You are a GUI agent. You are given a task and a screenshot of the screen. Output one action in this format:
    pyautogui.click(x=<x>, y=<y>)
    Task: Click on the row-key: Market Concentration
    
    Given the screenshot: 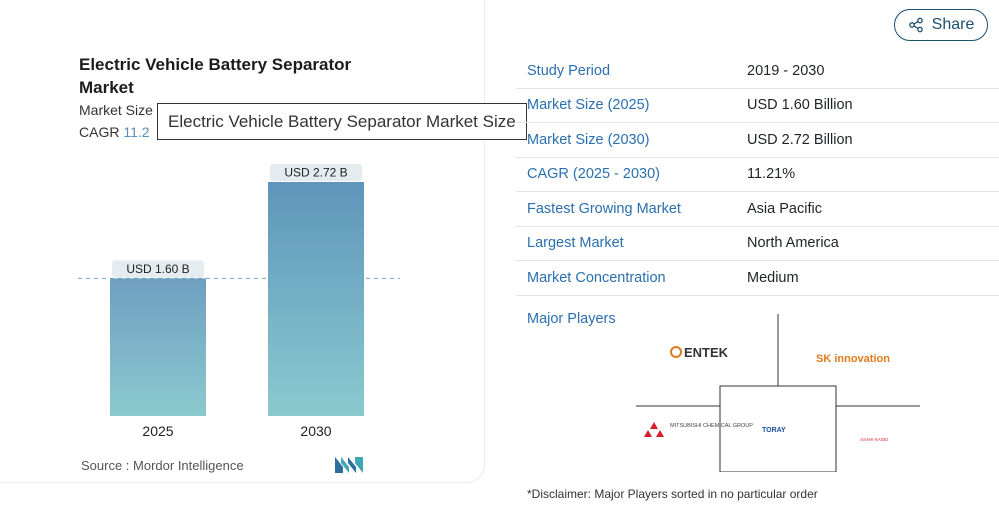 What is the action you would take?
    pyautogui.click(x=596, y=277)
    